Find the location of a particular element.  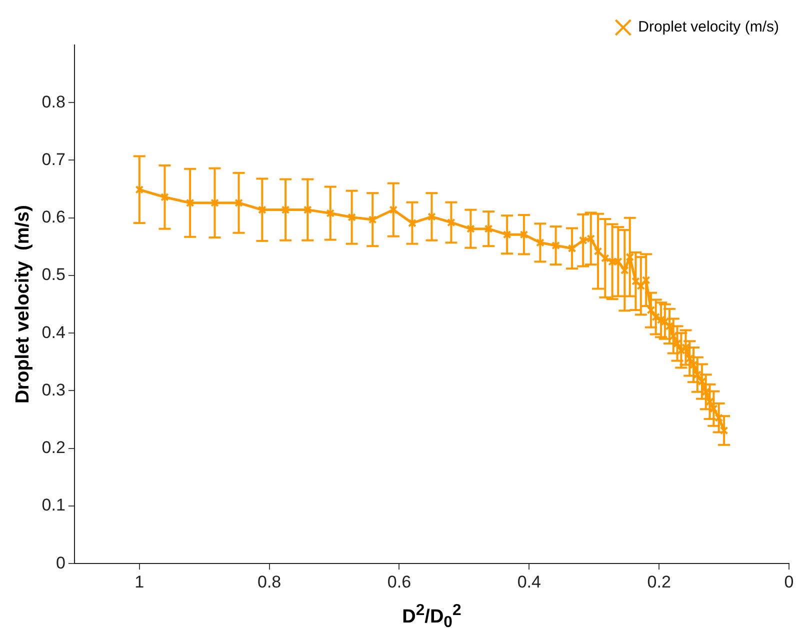

y-axis-title: Droplet velocity (m/s) is located at coordinates (23, 304).